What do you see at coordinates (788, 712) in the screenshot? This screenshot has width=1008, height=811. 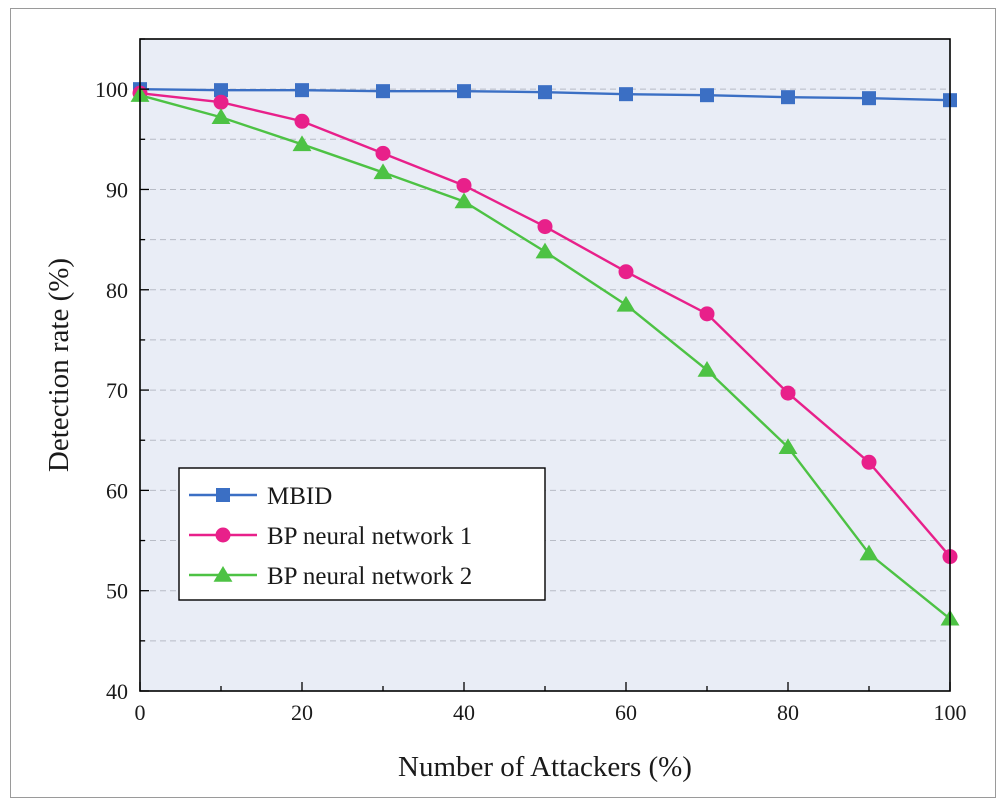 I see `x-tick-label: 80` at bounding box center [788, 712].